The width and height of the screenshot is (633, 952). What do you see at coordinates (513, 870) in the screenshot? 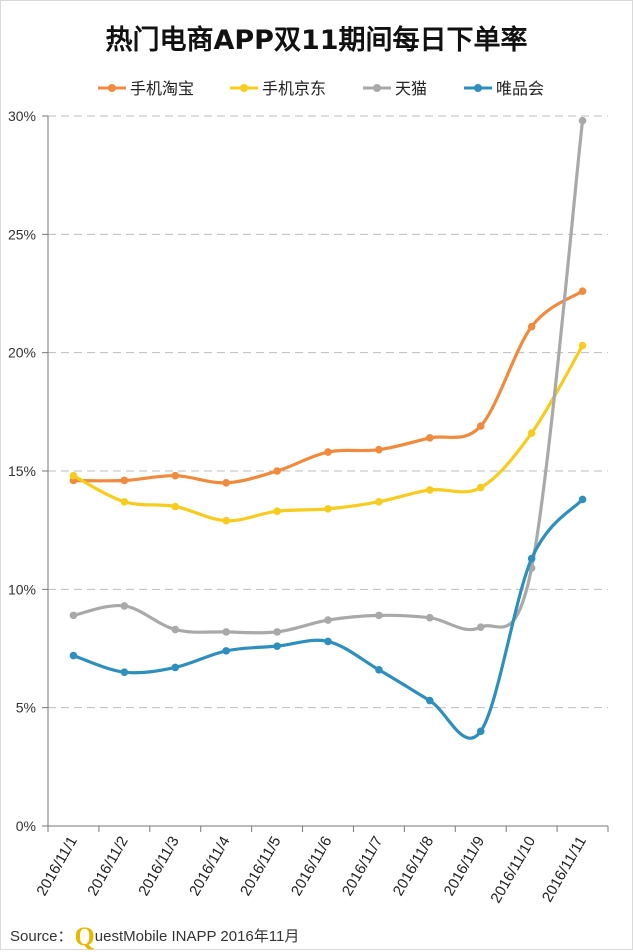
I see `x-tick-label: 2016/11/10` at bounding box center [513, 870].